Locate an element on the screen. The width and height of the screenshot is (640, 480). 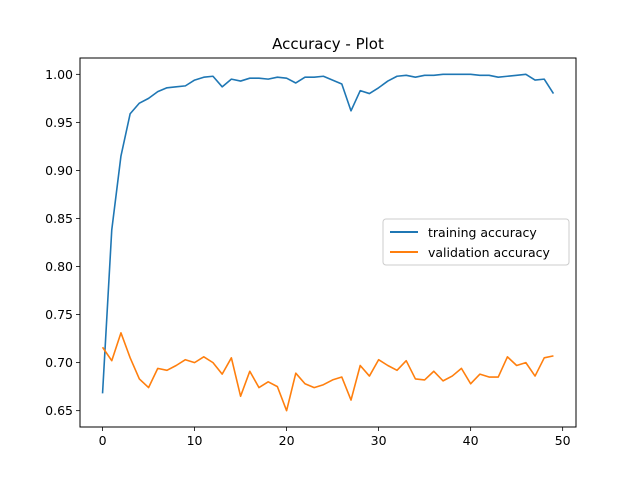
legend-label-training: training accuracy is located at coordinates (482, 232).